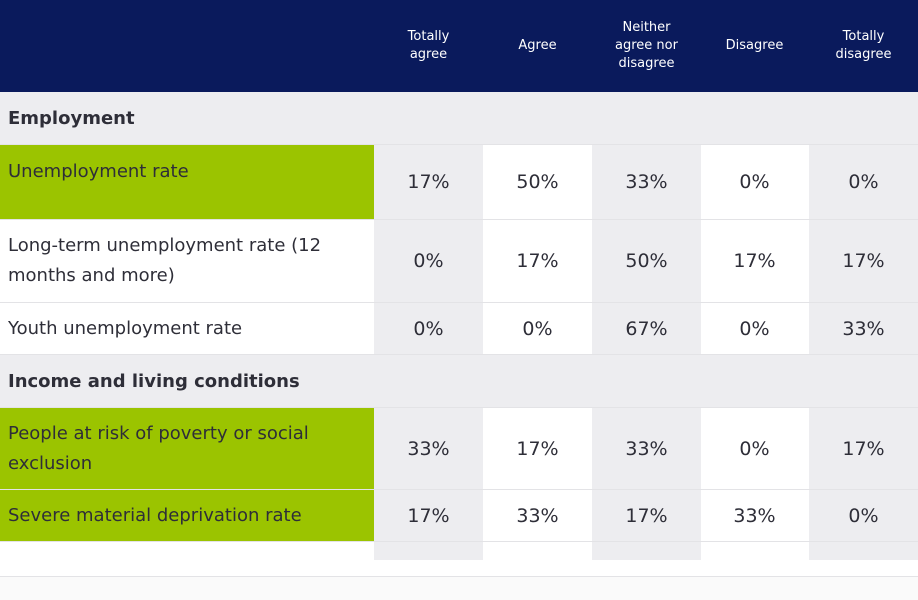 The height and width of the screenshot is (600, 918). What do you see at coordinates (537, 45) in the screenshot?
I see `column-header-agree: Agree` at bounding box center [537, 45].